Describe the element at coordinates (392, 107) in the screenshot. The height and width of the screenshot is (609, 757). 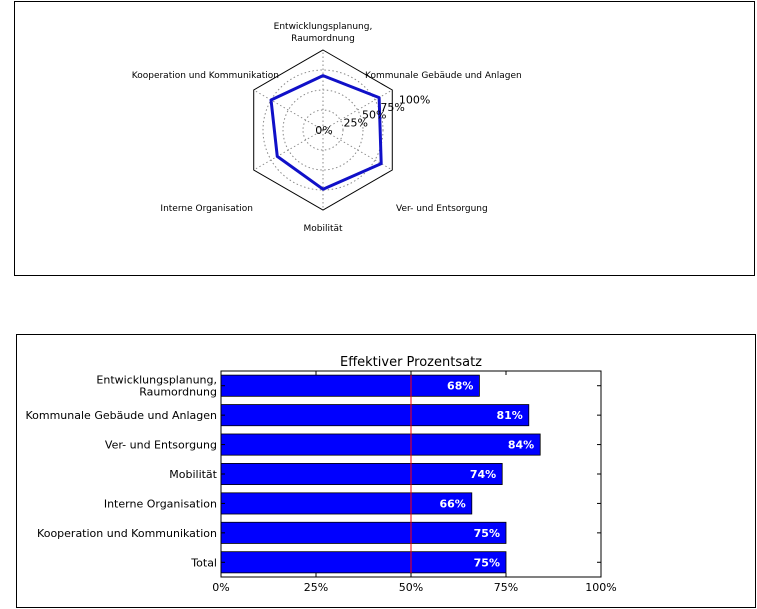
I see `radar-tick-label: 75%` at that location.